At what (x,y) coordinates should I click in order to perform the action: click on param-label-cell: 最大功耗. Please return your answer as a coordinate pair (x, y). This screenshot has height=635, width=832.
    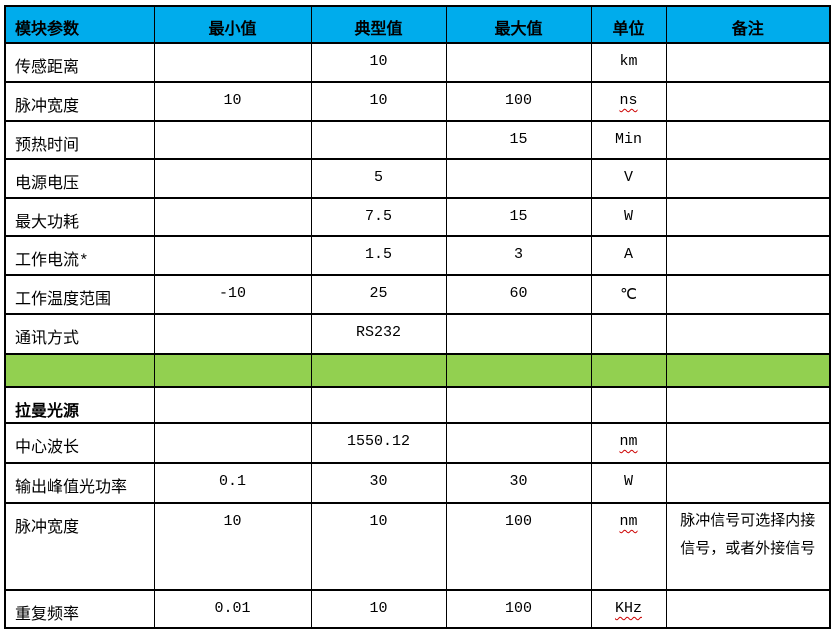
    Looking at the image, I should click on (79, 217).